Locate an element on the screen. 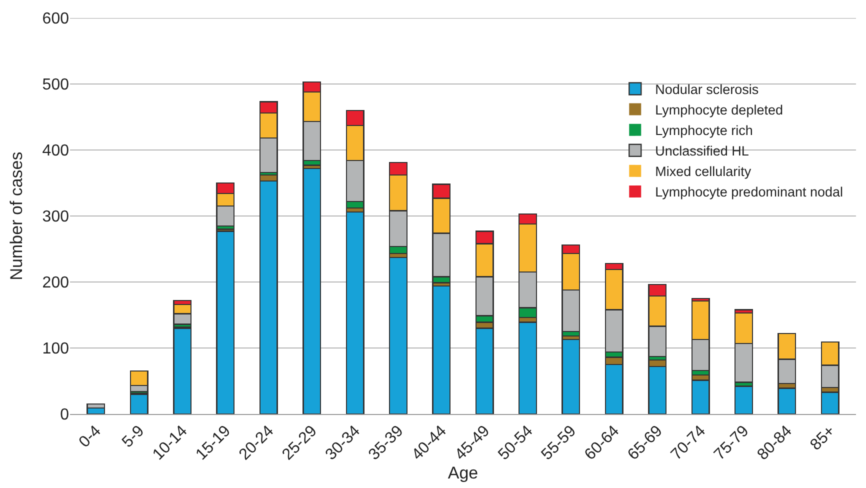  legend-label: Lymphocyte predominant nodal is located at coordinates (749, 192).